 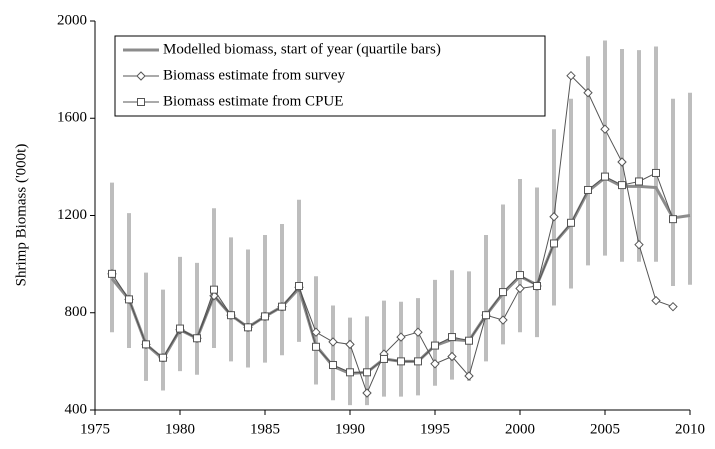 I want to click on y-tick-label: 800, so click(x=76, y=312).